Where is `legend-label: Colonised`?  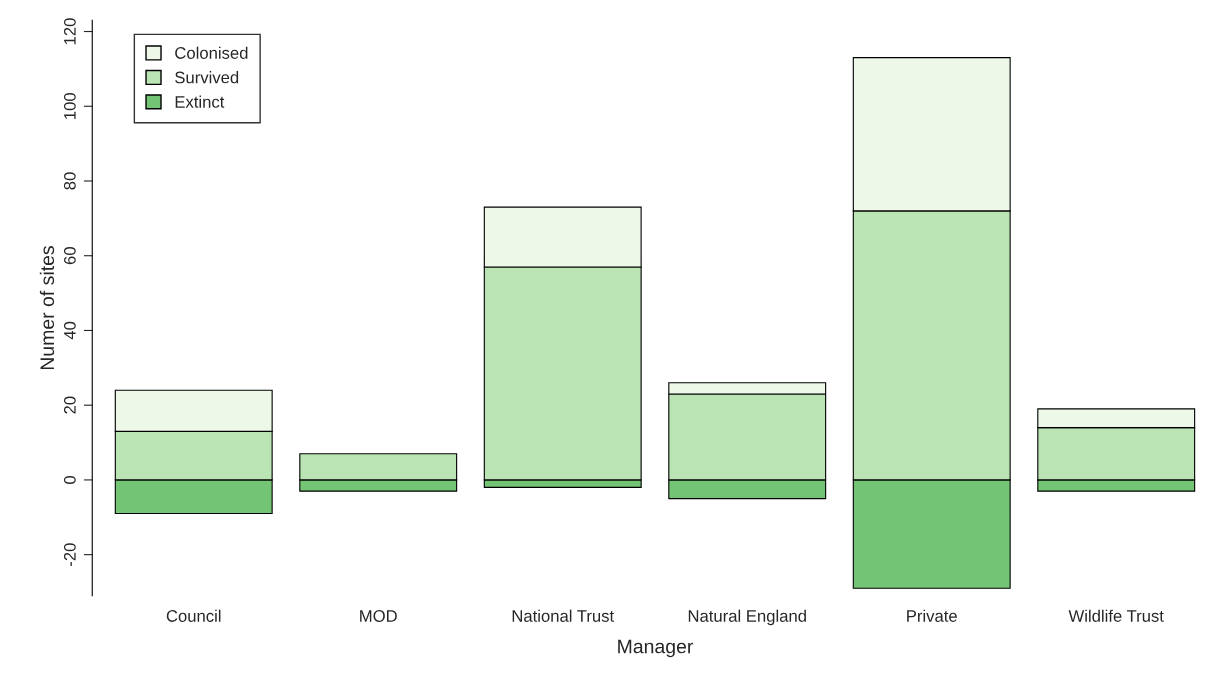 legend-label: Colonised is located at coordinates (211, 52).